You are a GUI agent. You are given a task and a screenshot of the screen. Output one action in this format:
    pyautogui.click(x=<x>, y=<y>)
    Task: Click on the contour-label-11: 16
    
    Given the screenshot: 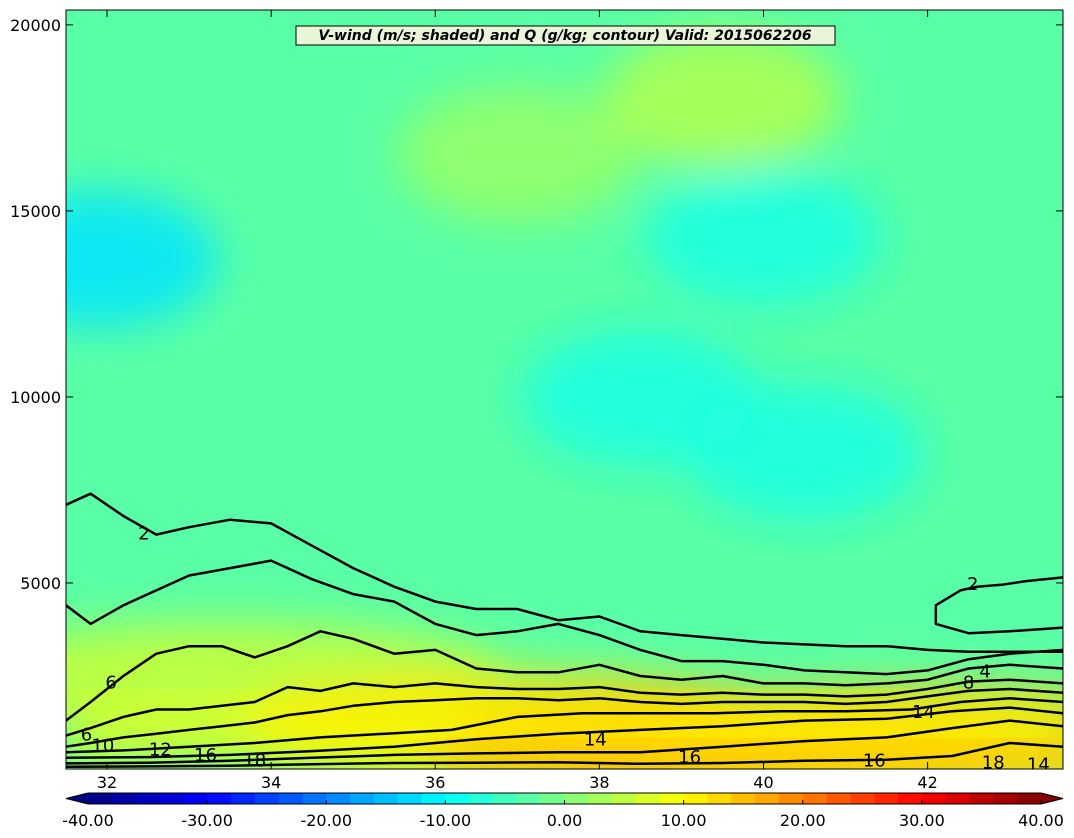 What is the action you would take?
    pyautogui.click(x=205, y=755)
    